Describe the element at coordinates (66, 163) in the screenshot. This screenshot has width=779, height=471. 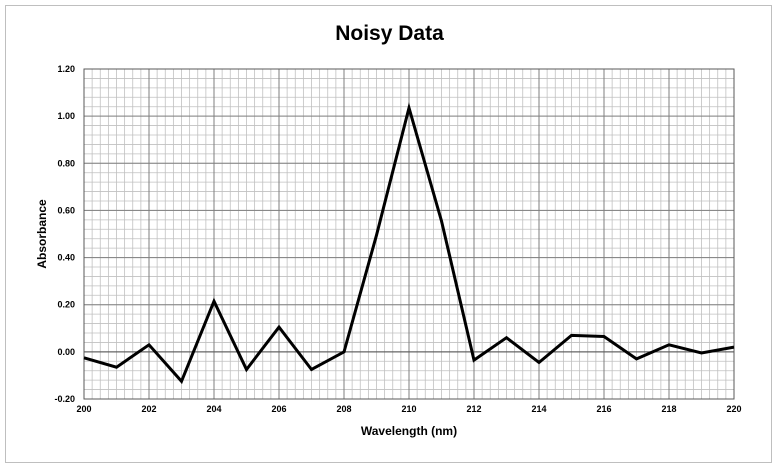
I see `y-tick-label: 0.80` at that location.